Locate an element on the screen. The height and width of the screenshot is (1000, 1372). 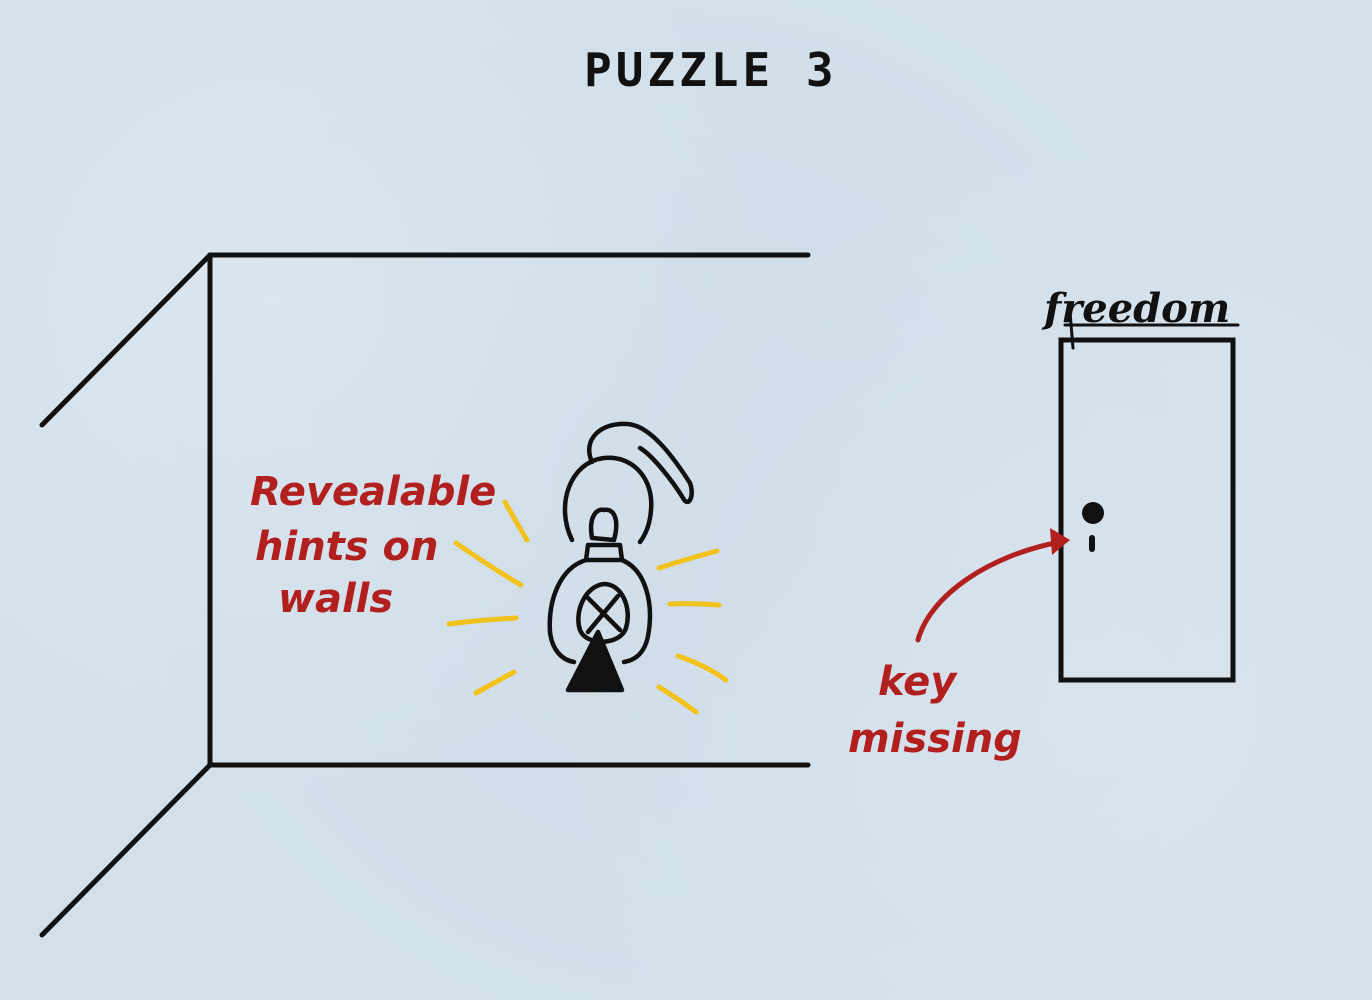
keyhole-slot is located at coordinates (1092, 543).